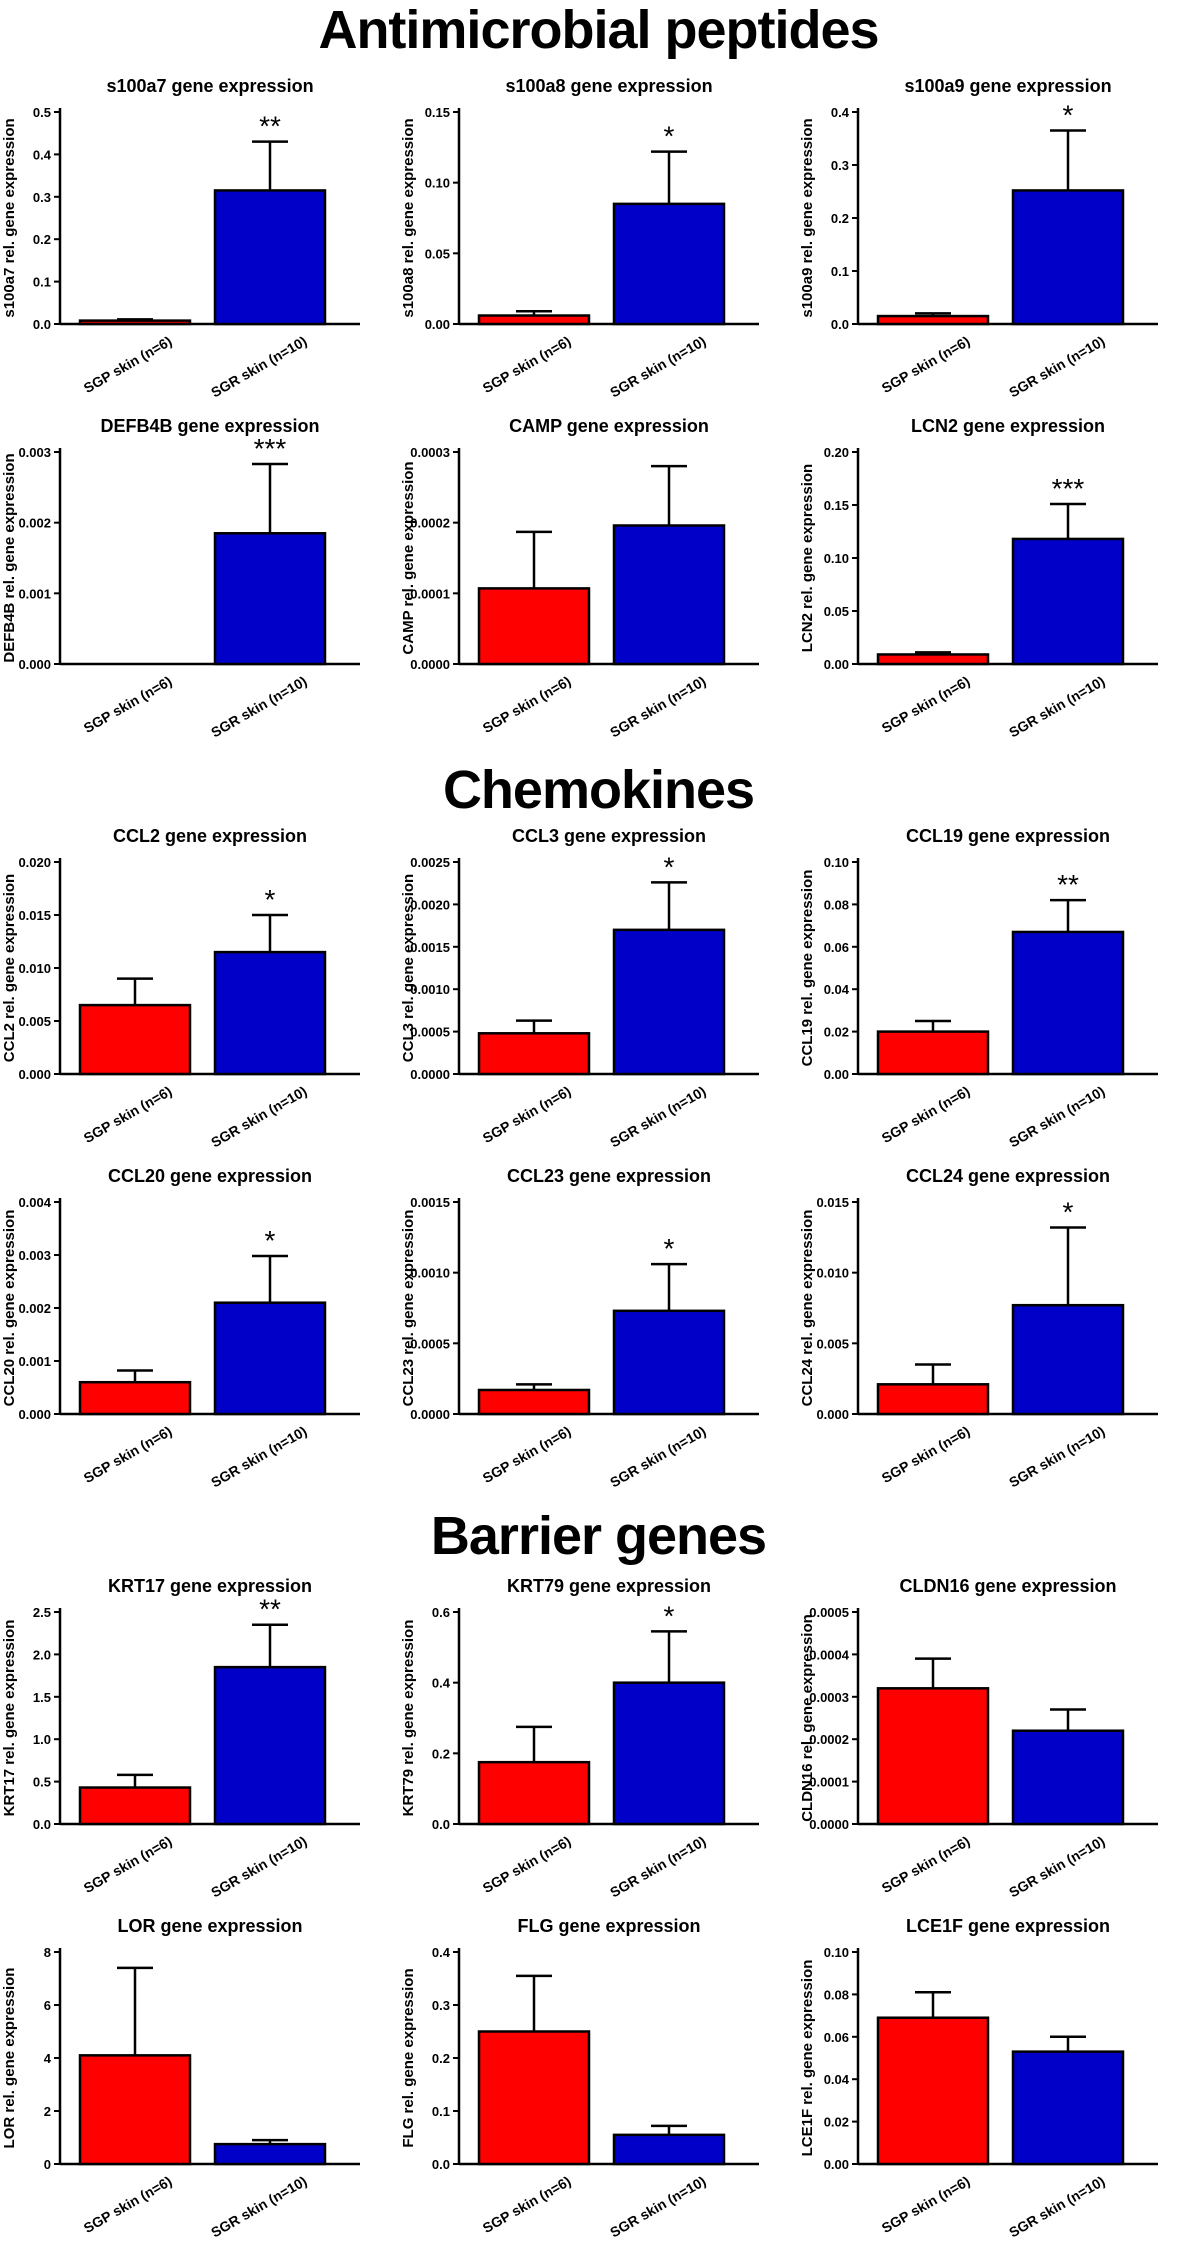 The height and width of the screenshot is (2264, 1197). Describe the element at coordinates (840, 271) in the screenshot. I see `y-tick-label: 0.1` at that location.